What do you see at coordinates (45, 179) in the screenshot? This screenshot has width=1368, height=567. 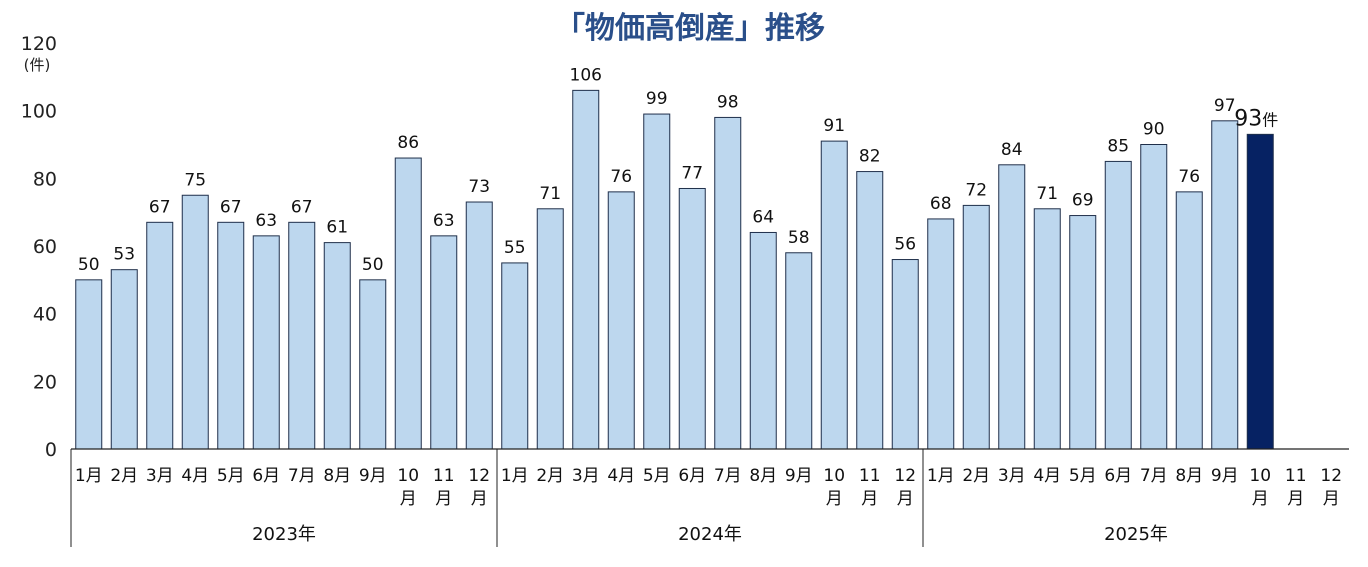 I see `y-tick-label: 80` at bounding box center [45, 179].